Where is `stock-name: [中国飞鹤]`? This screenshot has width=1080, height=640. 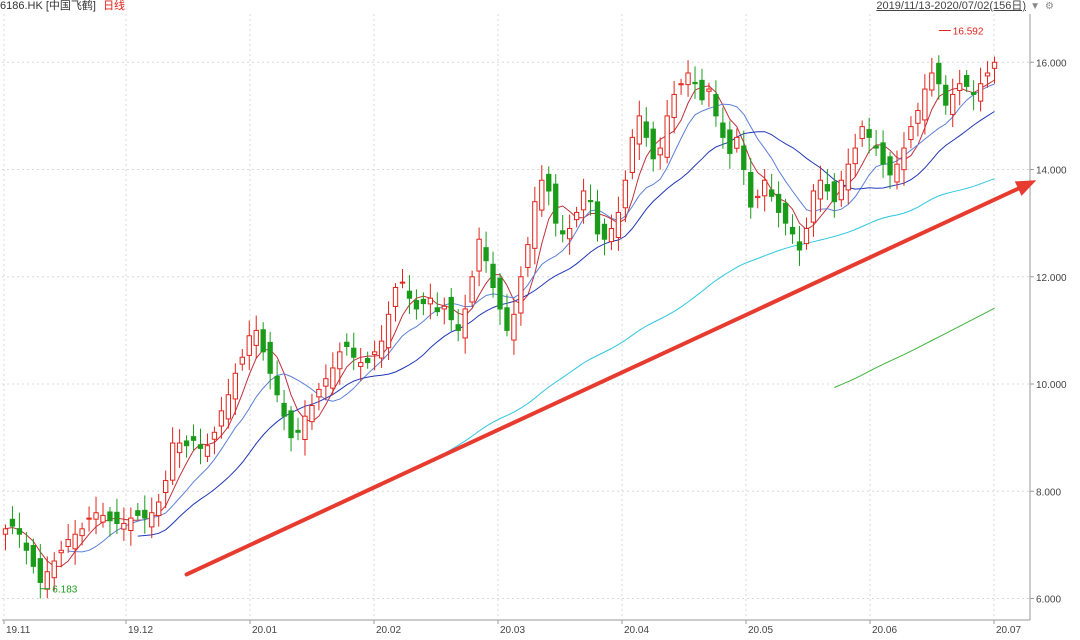
stock-name: [中国飞鹤] is located at coordinates (70, 6).